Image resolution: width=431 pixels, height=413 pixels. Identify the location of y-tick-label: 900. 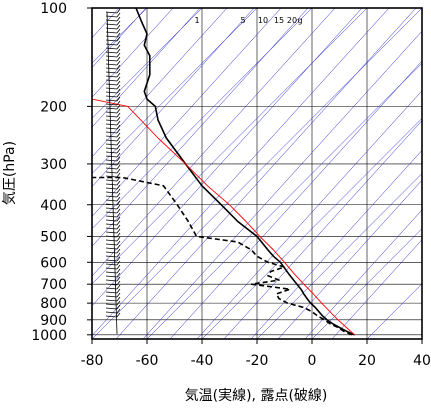
(53, 321).